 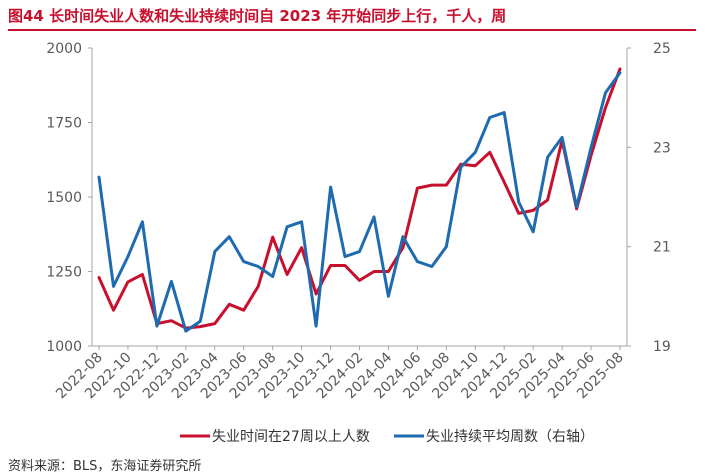 I want to click on title-rule, so click(x=352, y=30).